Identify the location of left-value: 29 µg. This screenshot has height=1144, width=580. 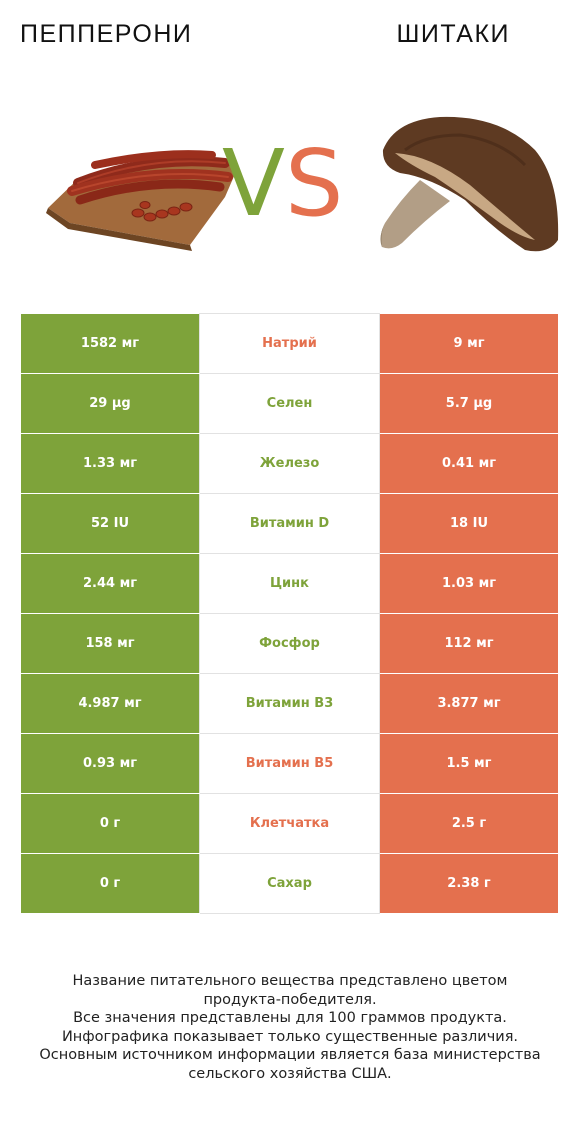
(110, 403).